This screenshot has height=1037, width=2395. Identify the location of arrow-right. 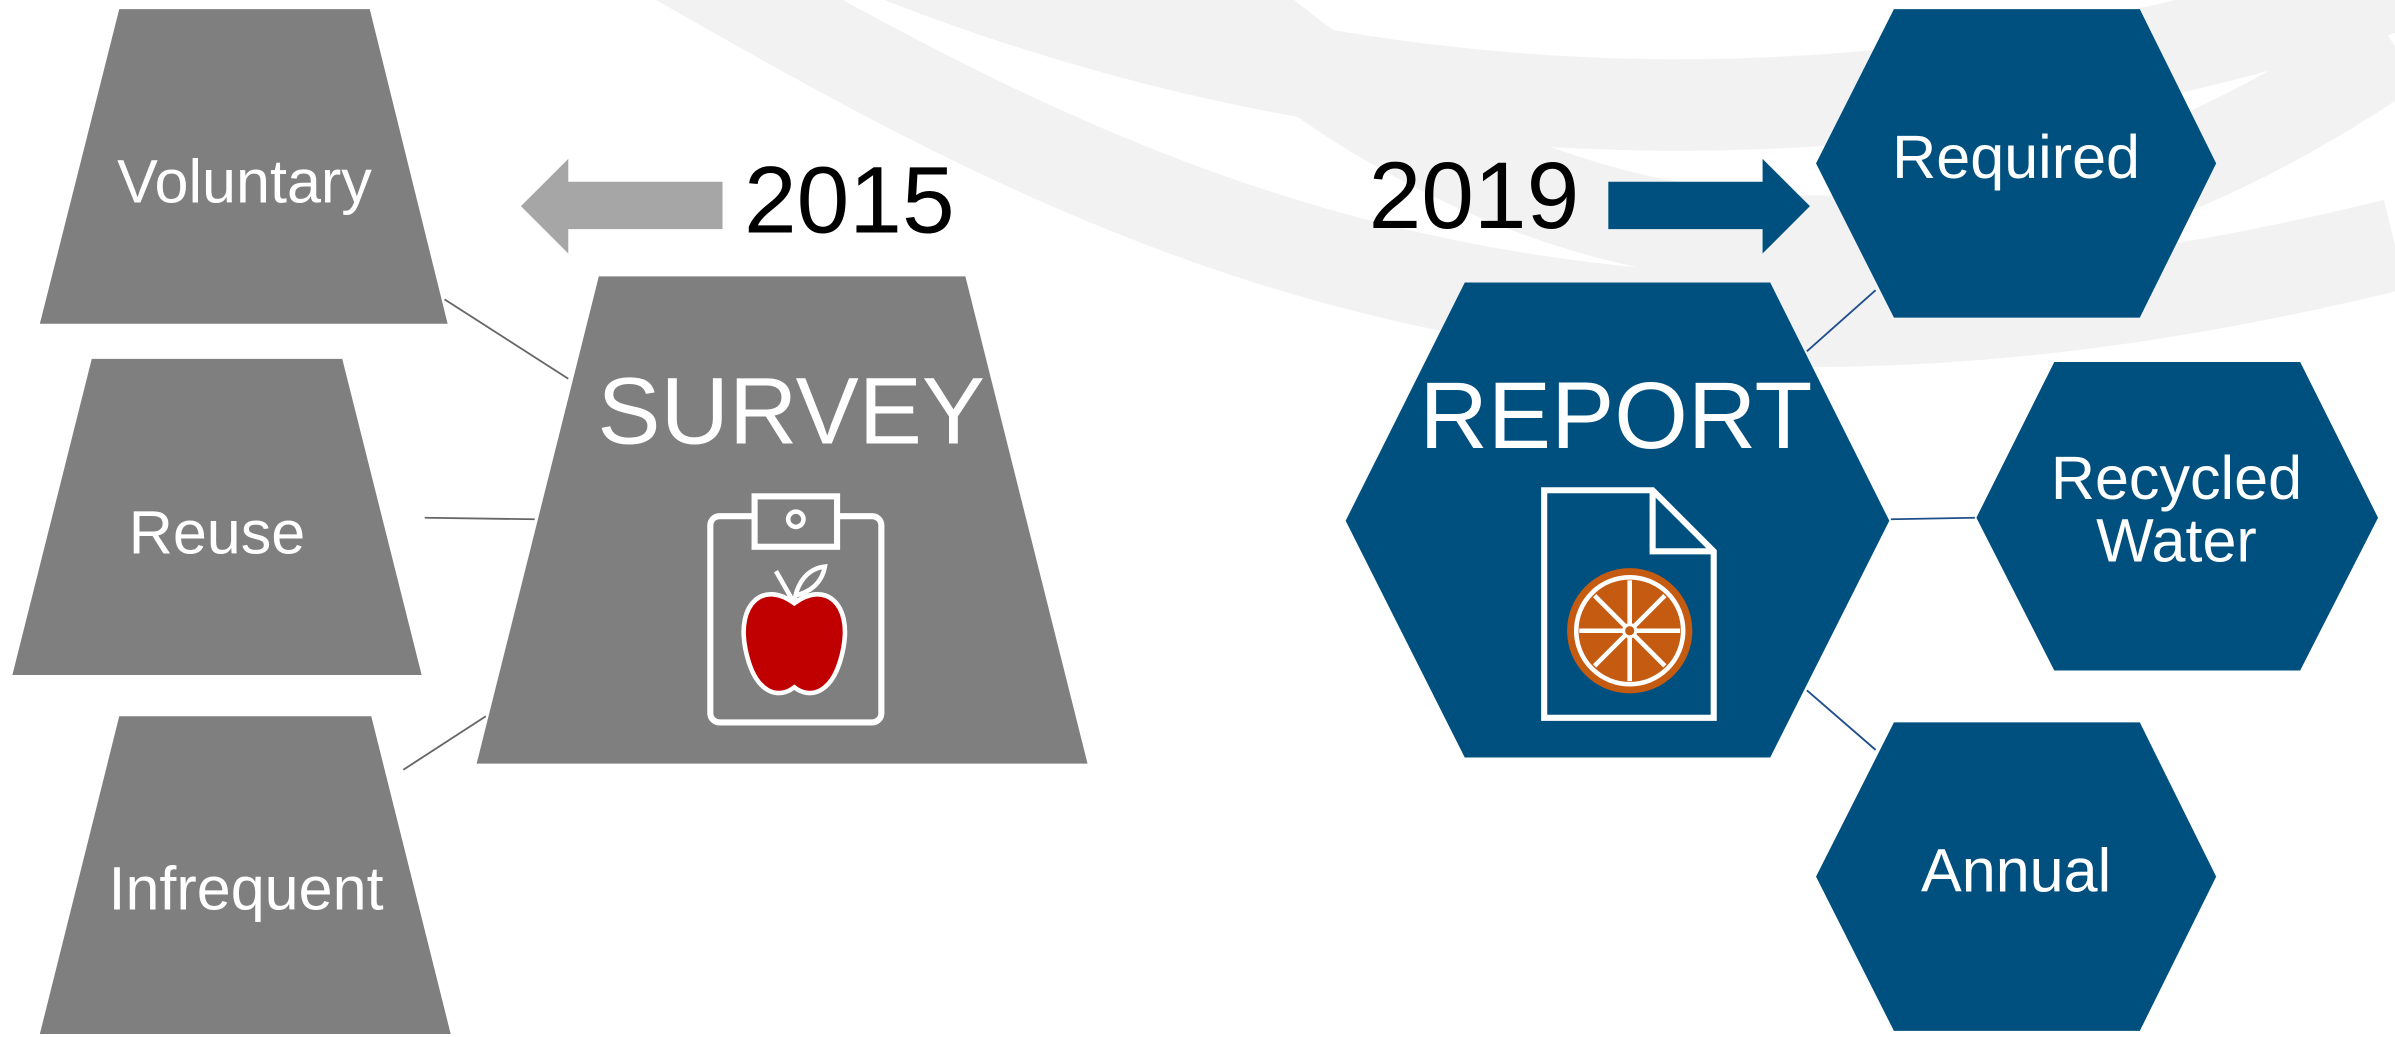
(1709, 206).